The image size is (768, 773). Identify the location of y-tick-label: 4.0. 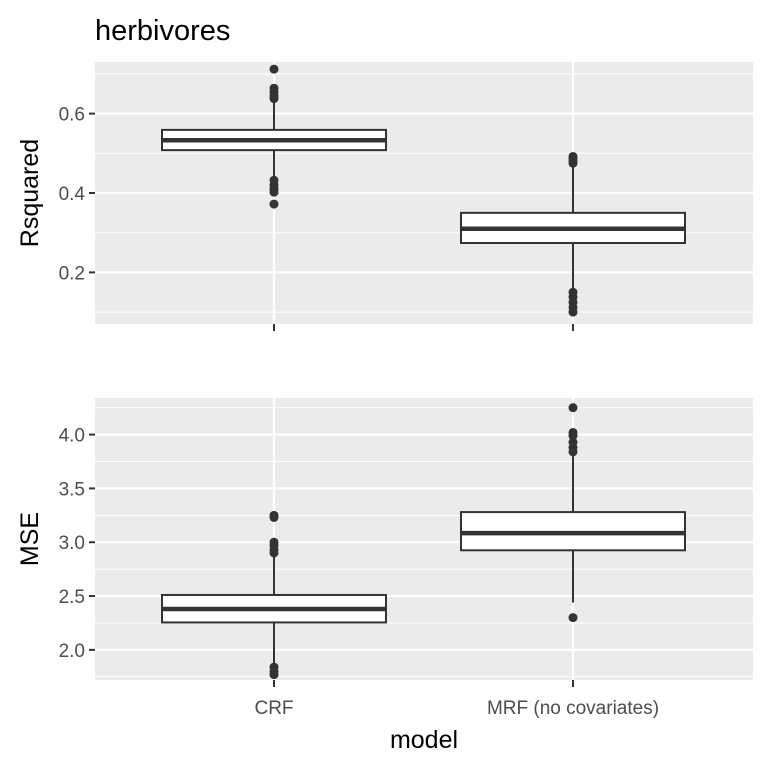
(72, 436).